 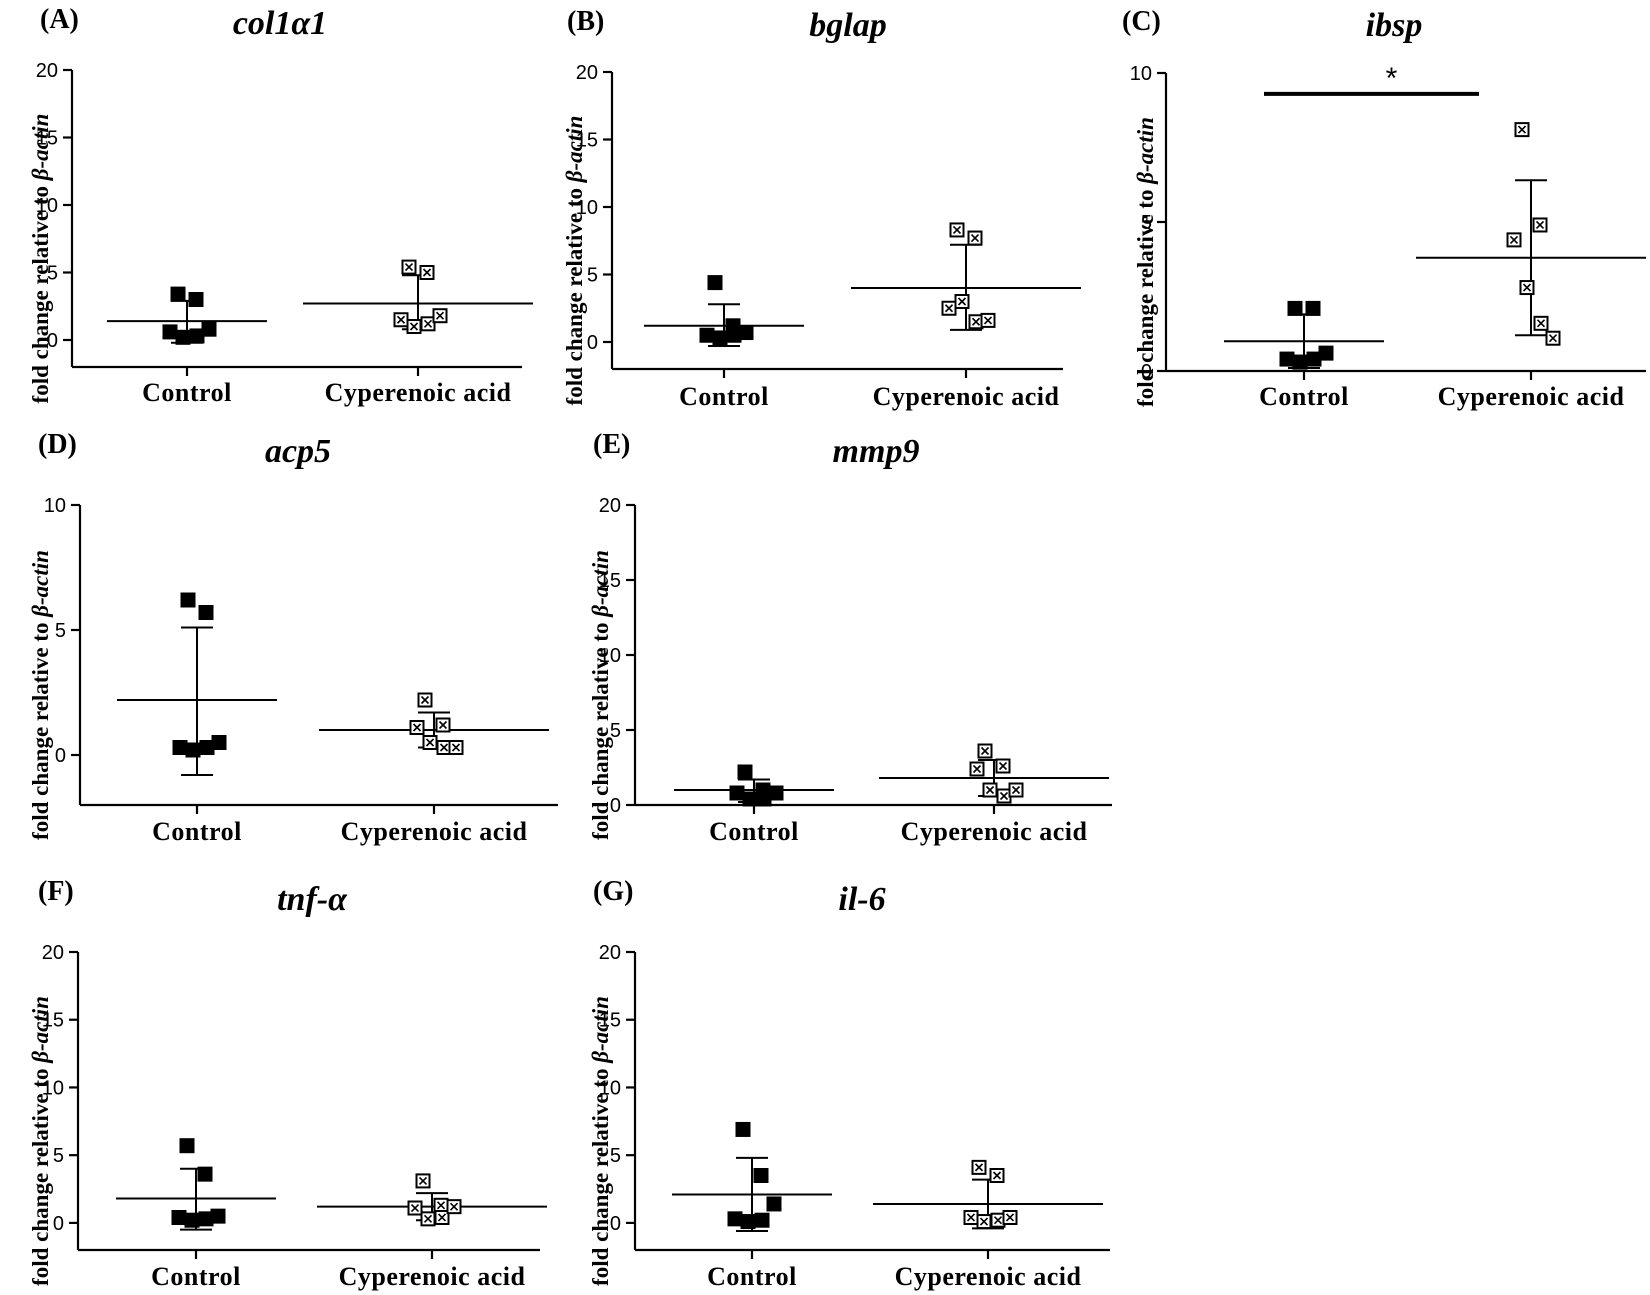 What do you see at coordinates (876, 451) in the screenshot?
I see `chart-title: mmp9` at bounding box center [876, 451].